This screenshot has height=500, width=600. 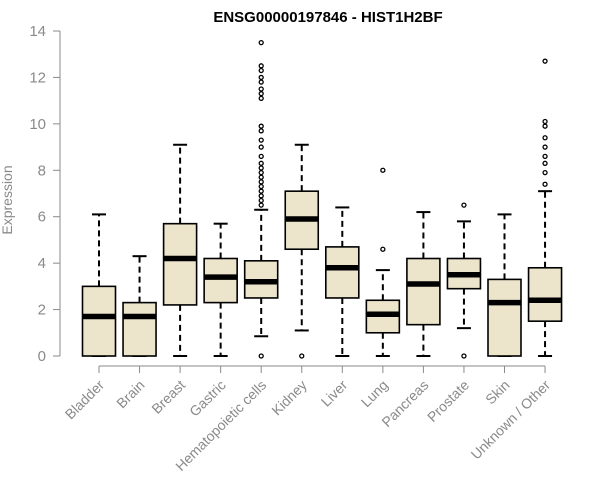 I want to click on x-tick-label: Liver, so click(x=334, y=393).